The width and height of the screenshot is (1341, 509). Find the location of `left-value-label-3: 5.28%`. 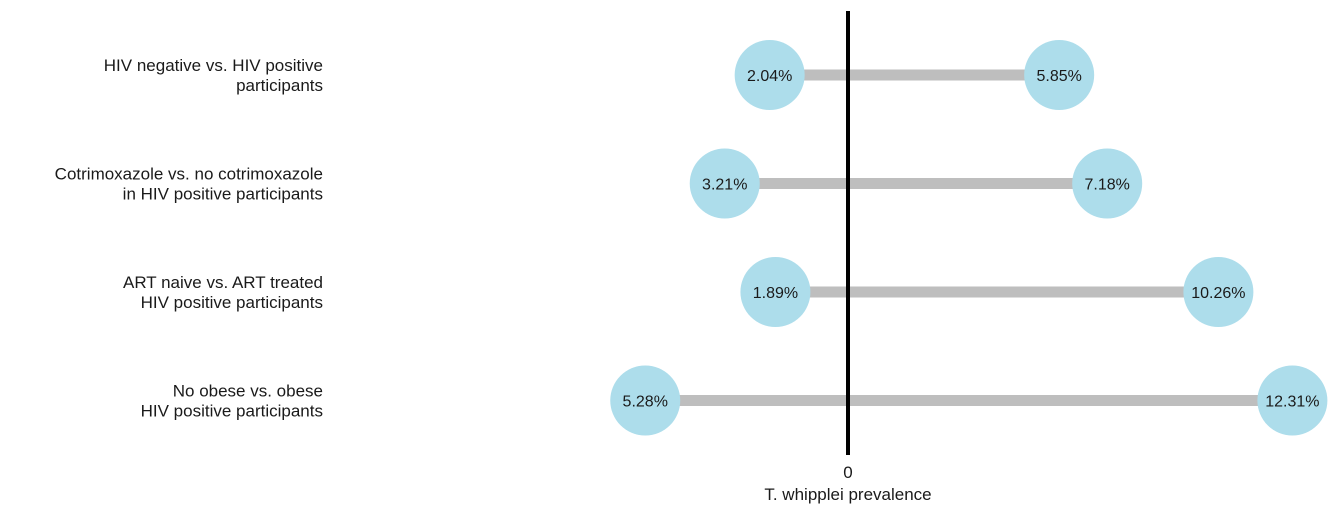

left-value-label-3: 5.28% is located at coordinates (645, 402).